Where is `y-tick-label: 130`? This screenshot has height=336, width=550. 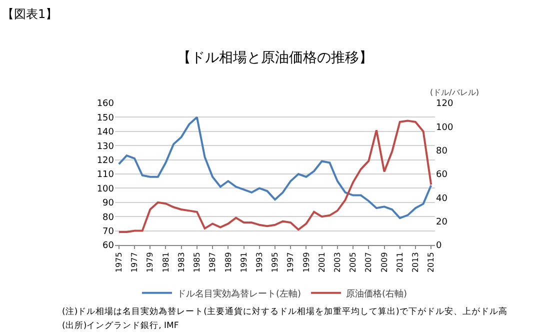
y-tick-label: 130 is located at coordinates (105, 147).